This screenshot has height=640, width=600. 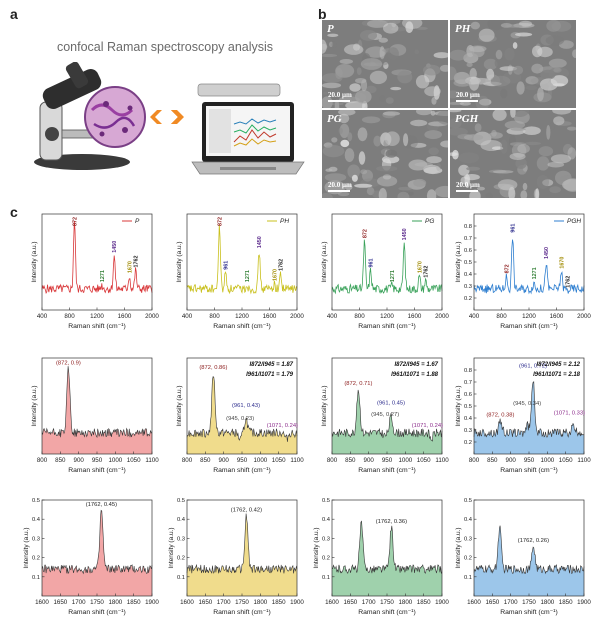 I want to click on panel-label-c: c, so click(x=14, y=212).